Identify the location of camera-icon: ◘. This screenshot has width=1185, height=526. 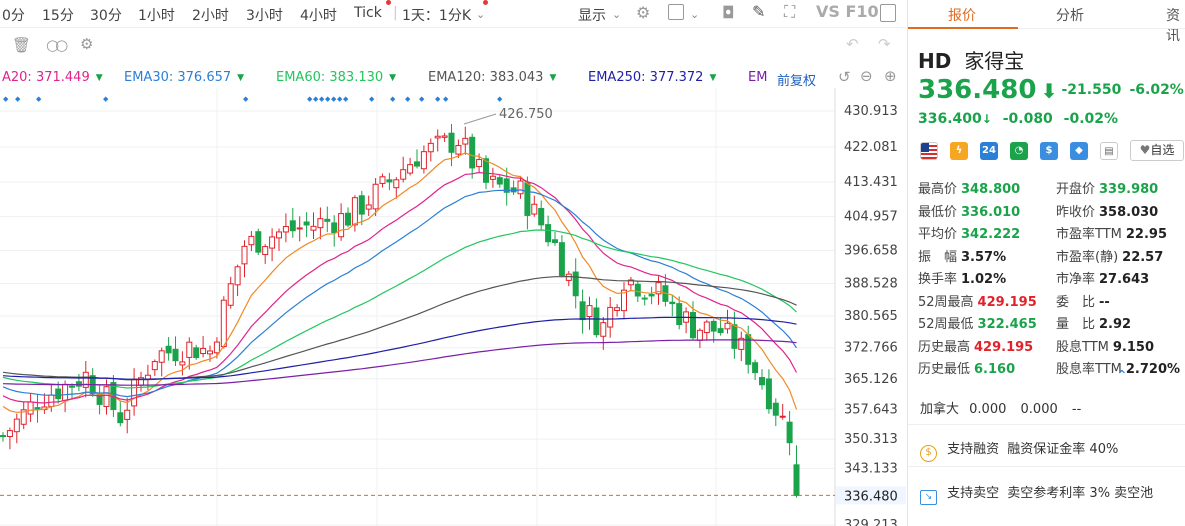
(728, 12).